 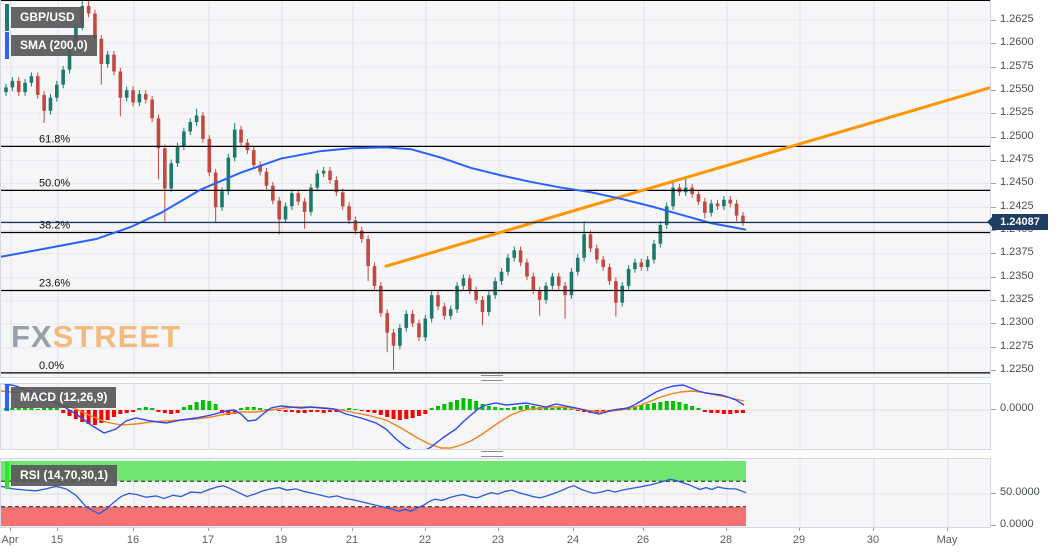 I want to click on rsi-chart, so click(x=495, y=493).